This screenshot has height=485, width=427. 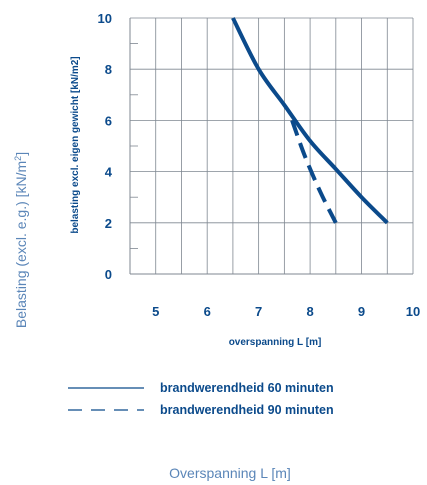 What do you see at coordinates (108, 120) in the screenshot?
I see `y-tick-label: 6` at bounding box center [108, 120].